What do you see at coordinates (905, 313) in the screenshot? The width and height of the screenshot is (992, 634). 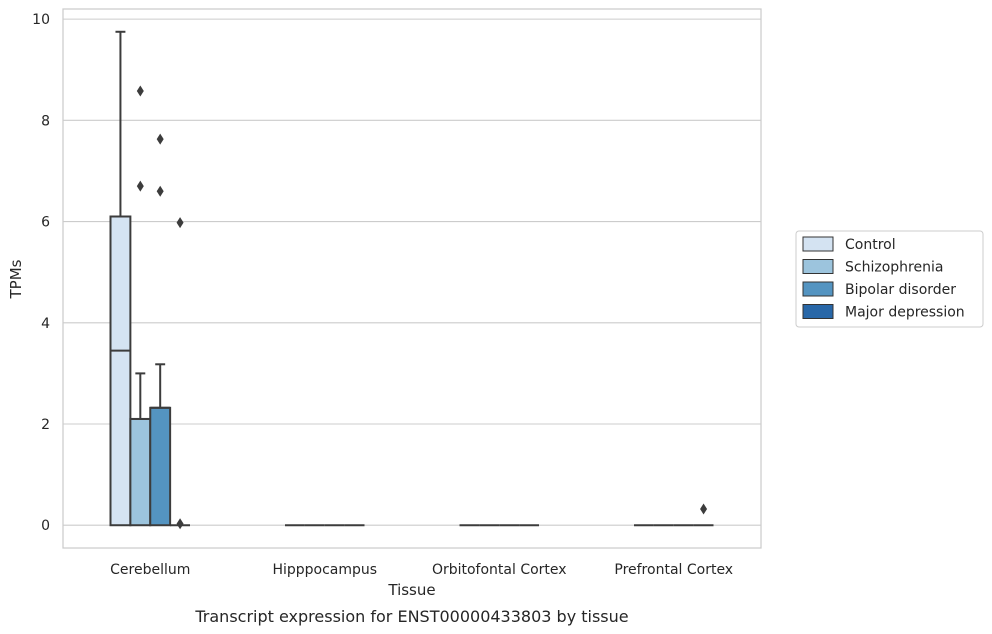 I see `legend-label: Major depression` at bounding box center [905, 313].